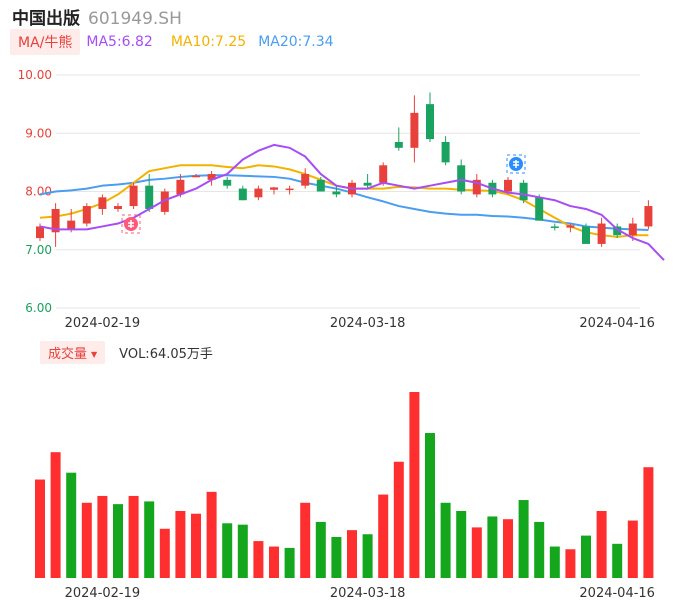  What do you see at coordinates (323, 194) in the screenshot?
I see `signal-markers` at bounding box center [323, 194].